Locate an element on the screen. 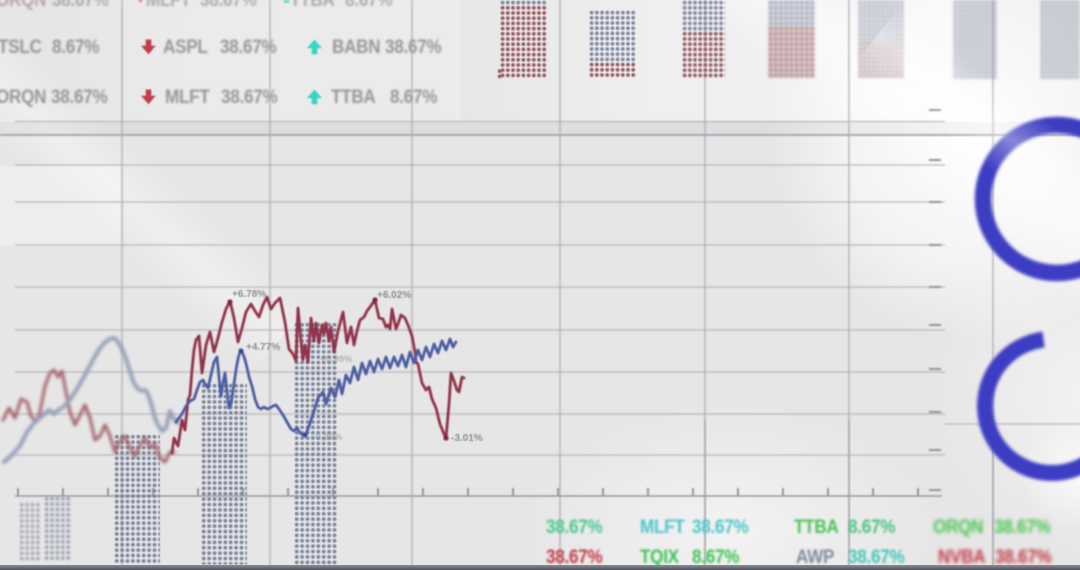  svg-text: +4.77% is located at coordinates (263, 347).